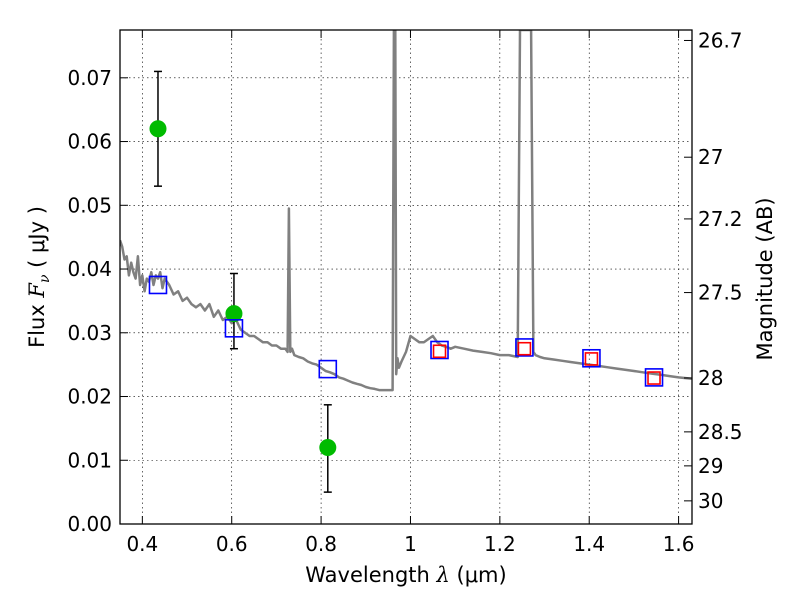 The height and width of the screenshot is (600, 800). What do you see at coordinates (89, 142) in the screenshot?
I see `y-tick-label: 0.06` at bounding box center [89, 142].